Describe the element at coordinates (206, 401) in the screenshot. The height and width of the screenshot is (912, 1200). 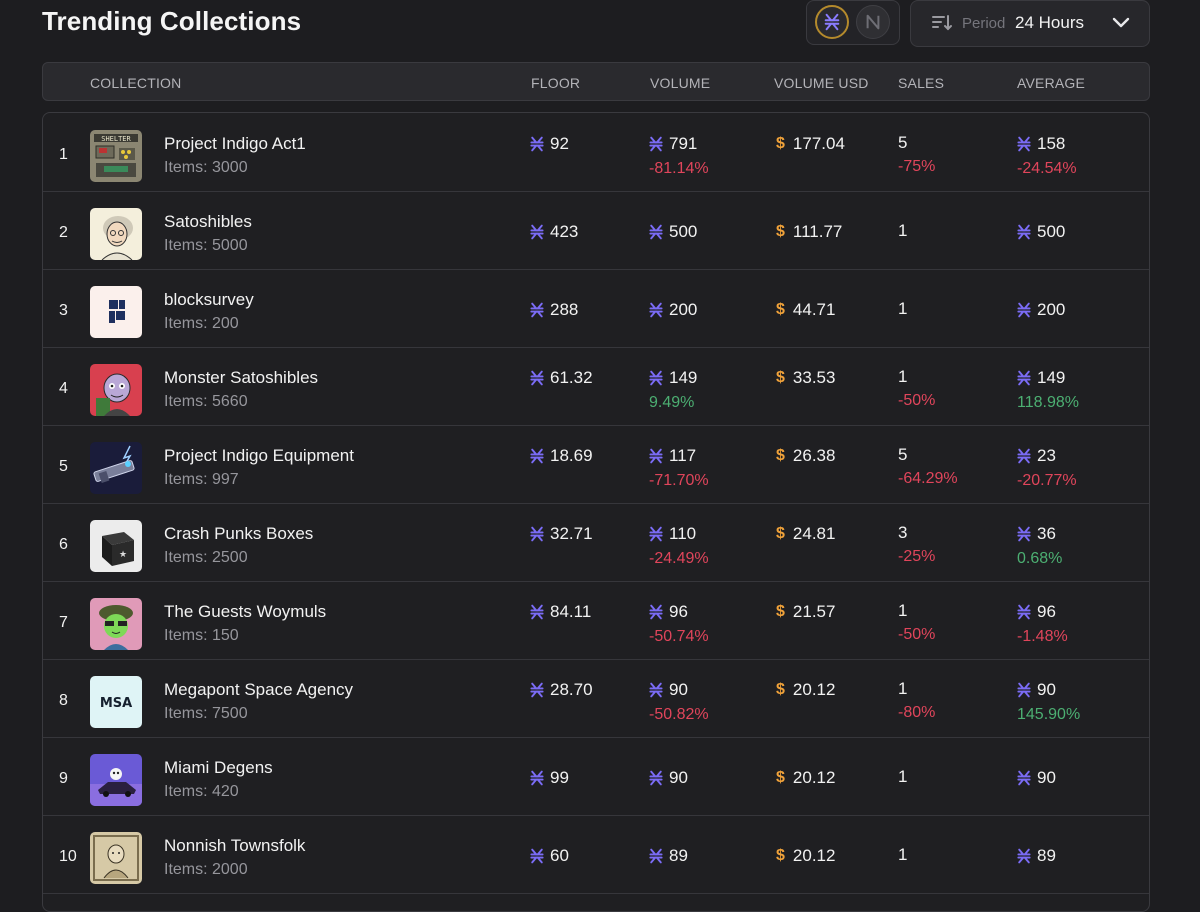
I see `collection-items: Items: 5660` at that location.